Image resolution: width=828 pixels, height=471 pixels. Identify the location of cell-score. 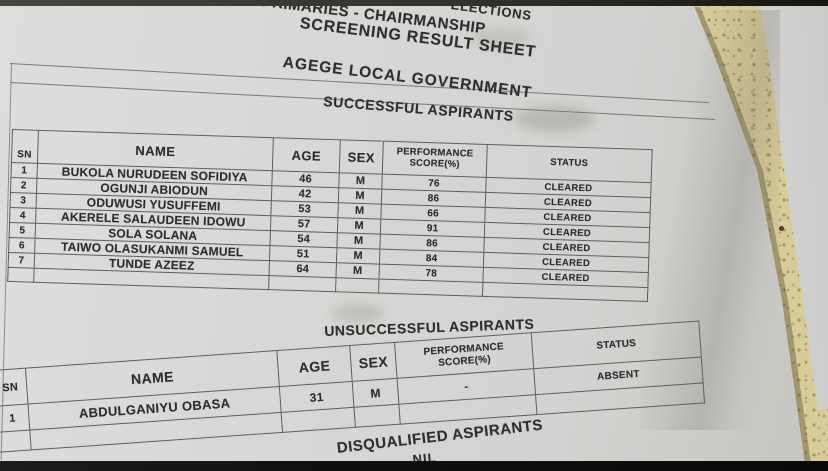
(430, 288).